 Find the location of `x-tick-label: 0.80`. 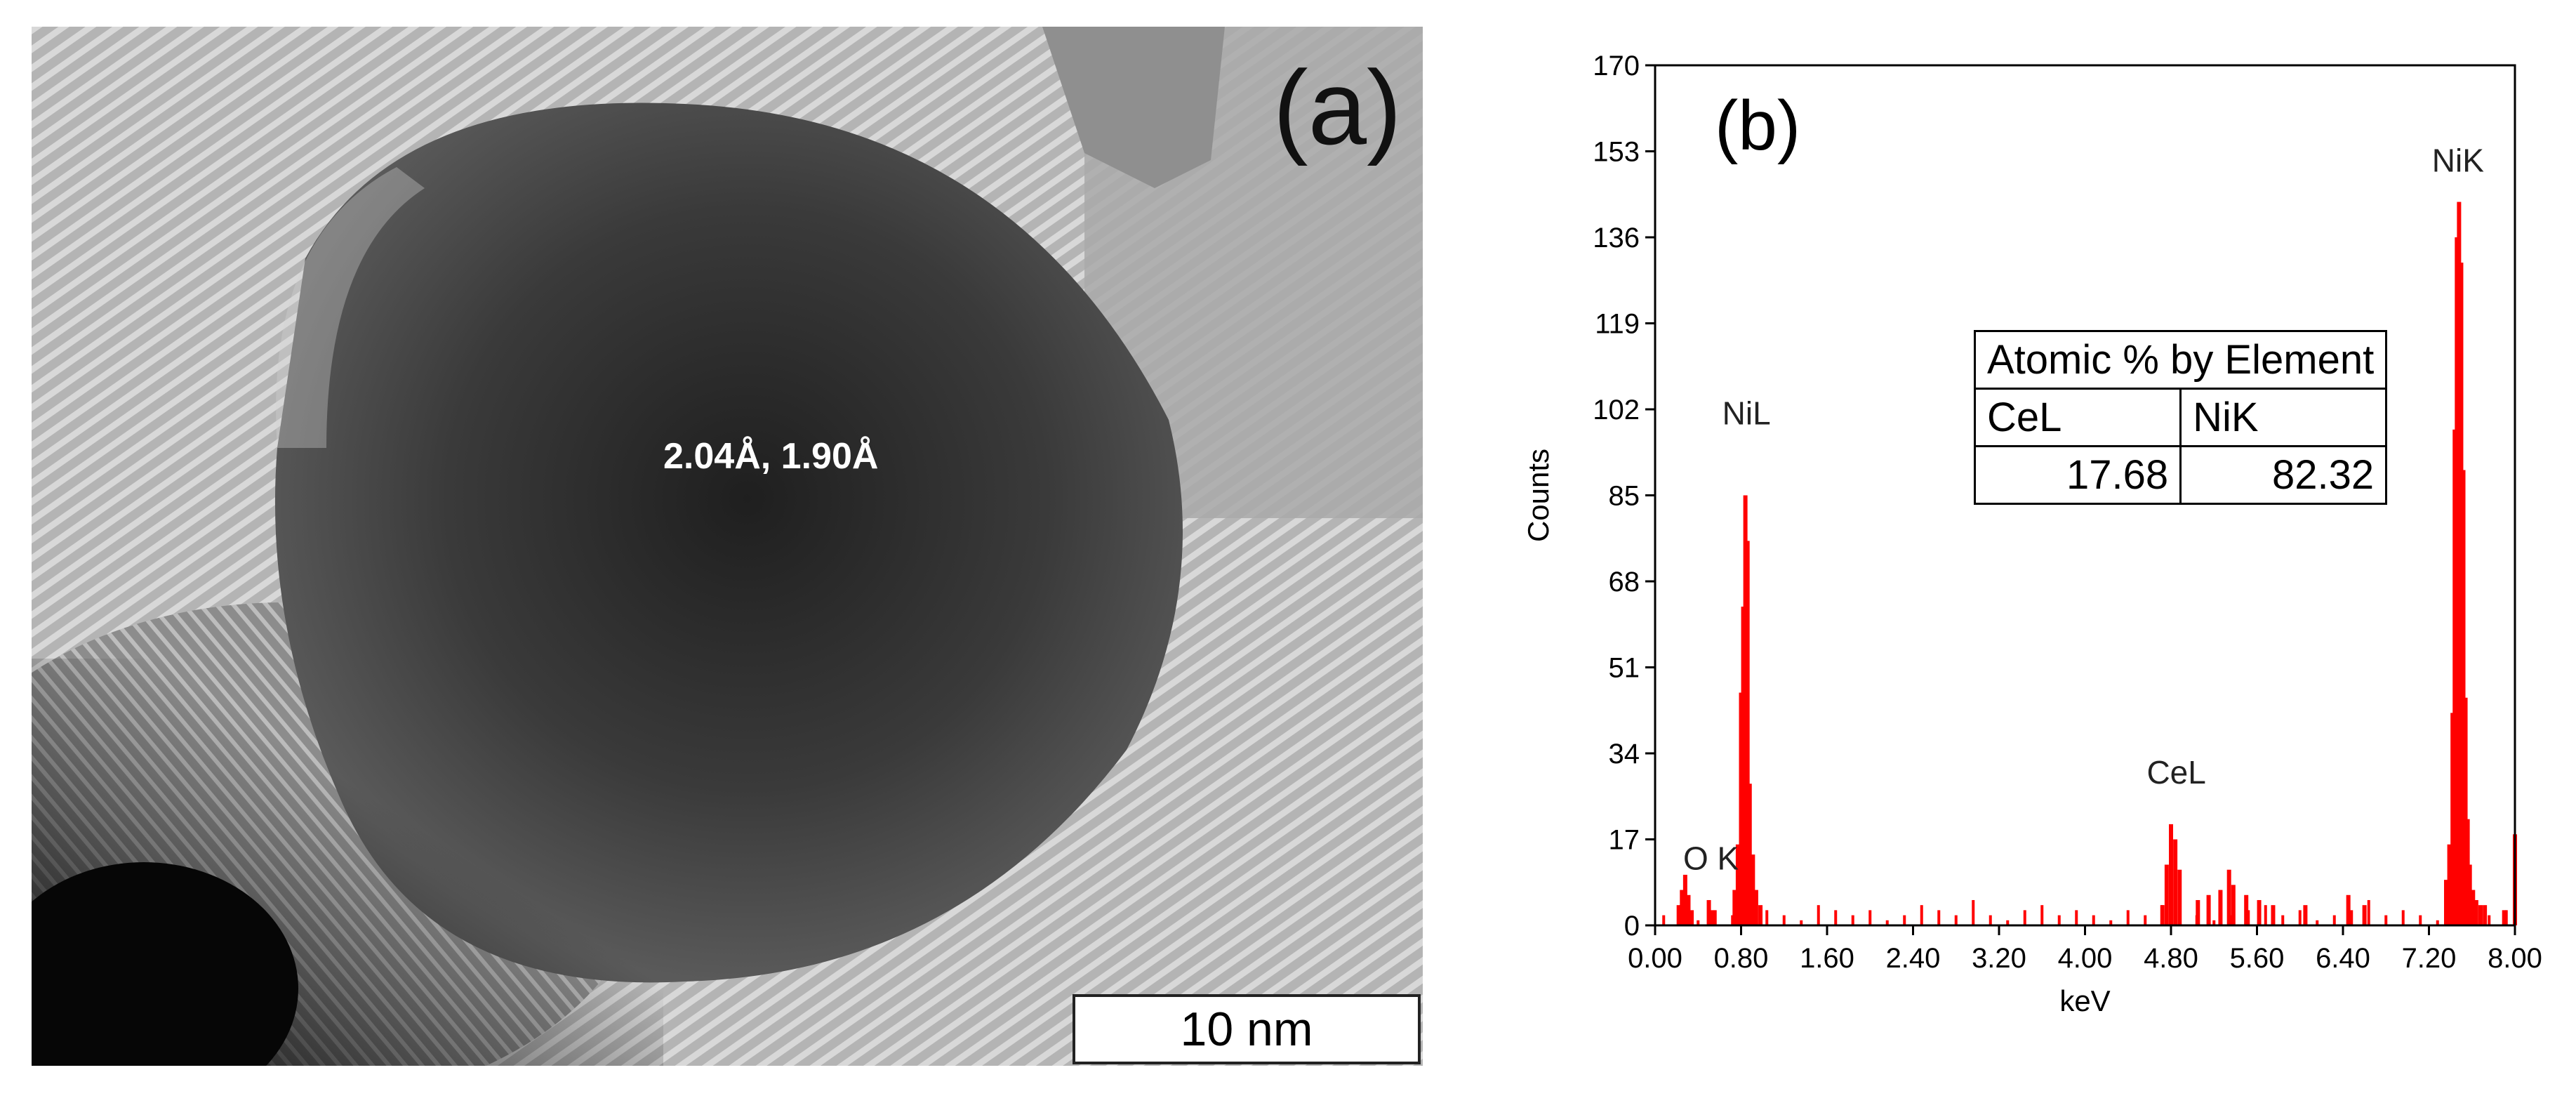

x-tick-label: 0.80 is located at coordinates (1742, 958).